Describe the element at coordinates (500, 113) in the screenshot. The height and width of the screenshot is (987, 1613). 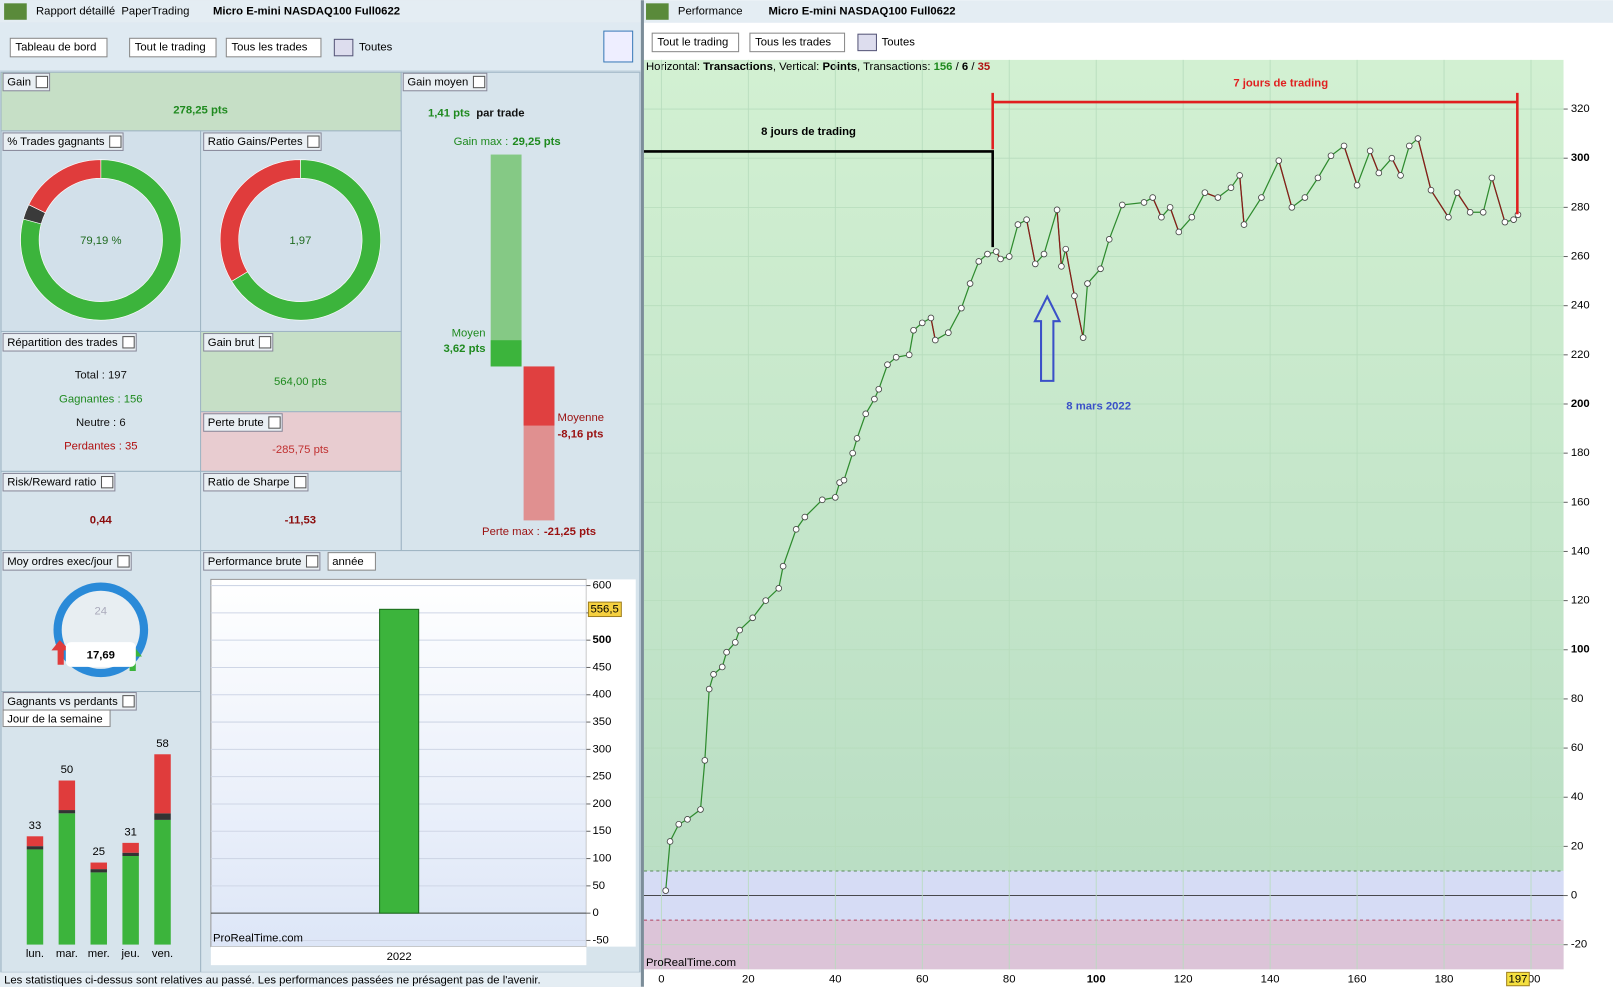
I see `gain-moyen-suffix: par trade` at that location.